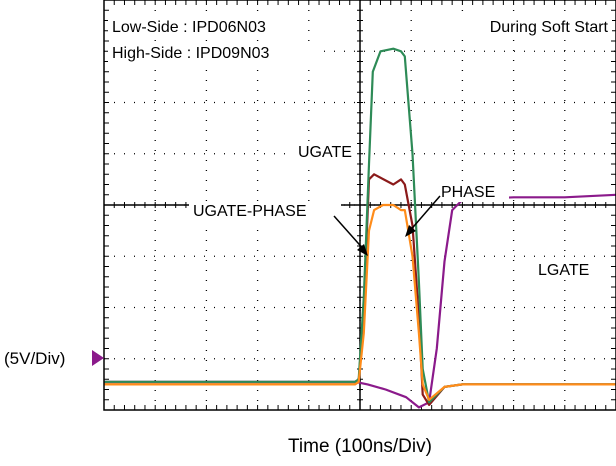  What do you see at coordinates (563, 270) in the screenshot?
I see `lgate-label: LGATE` at bounding box center [563, 270].